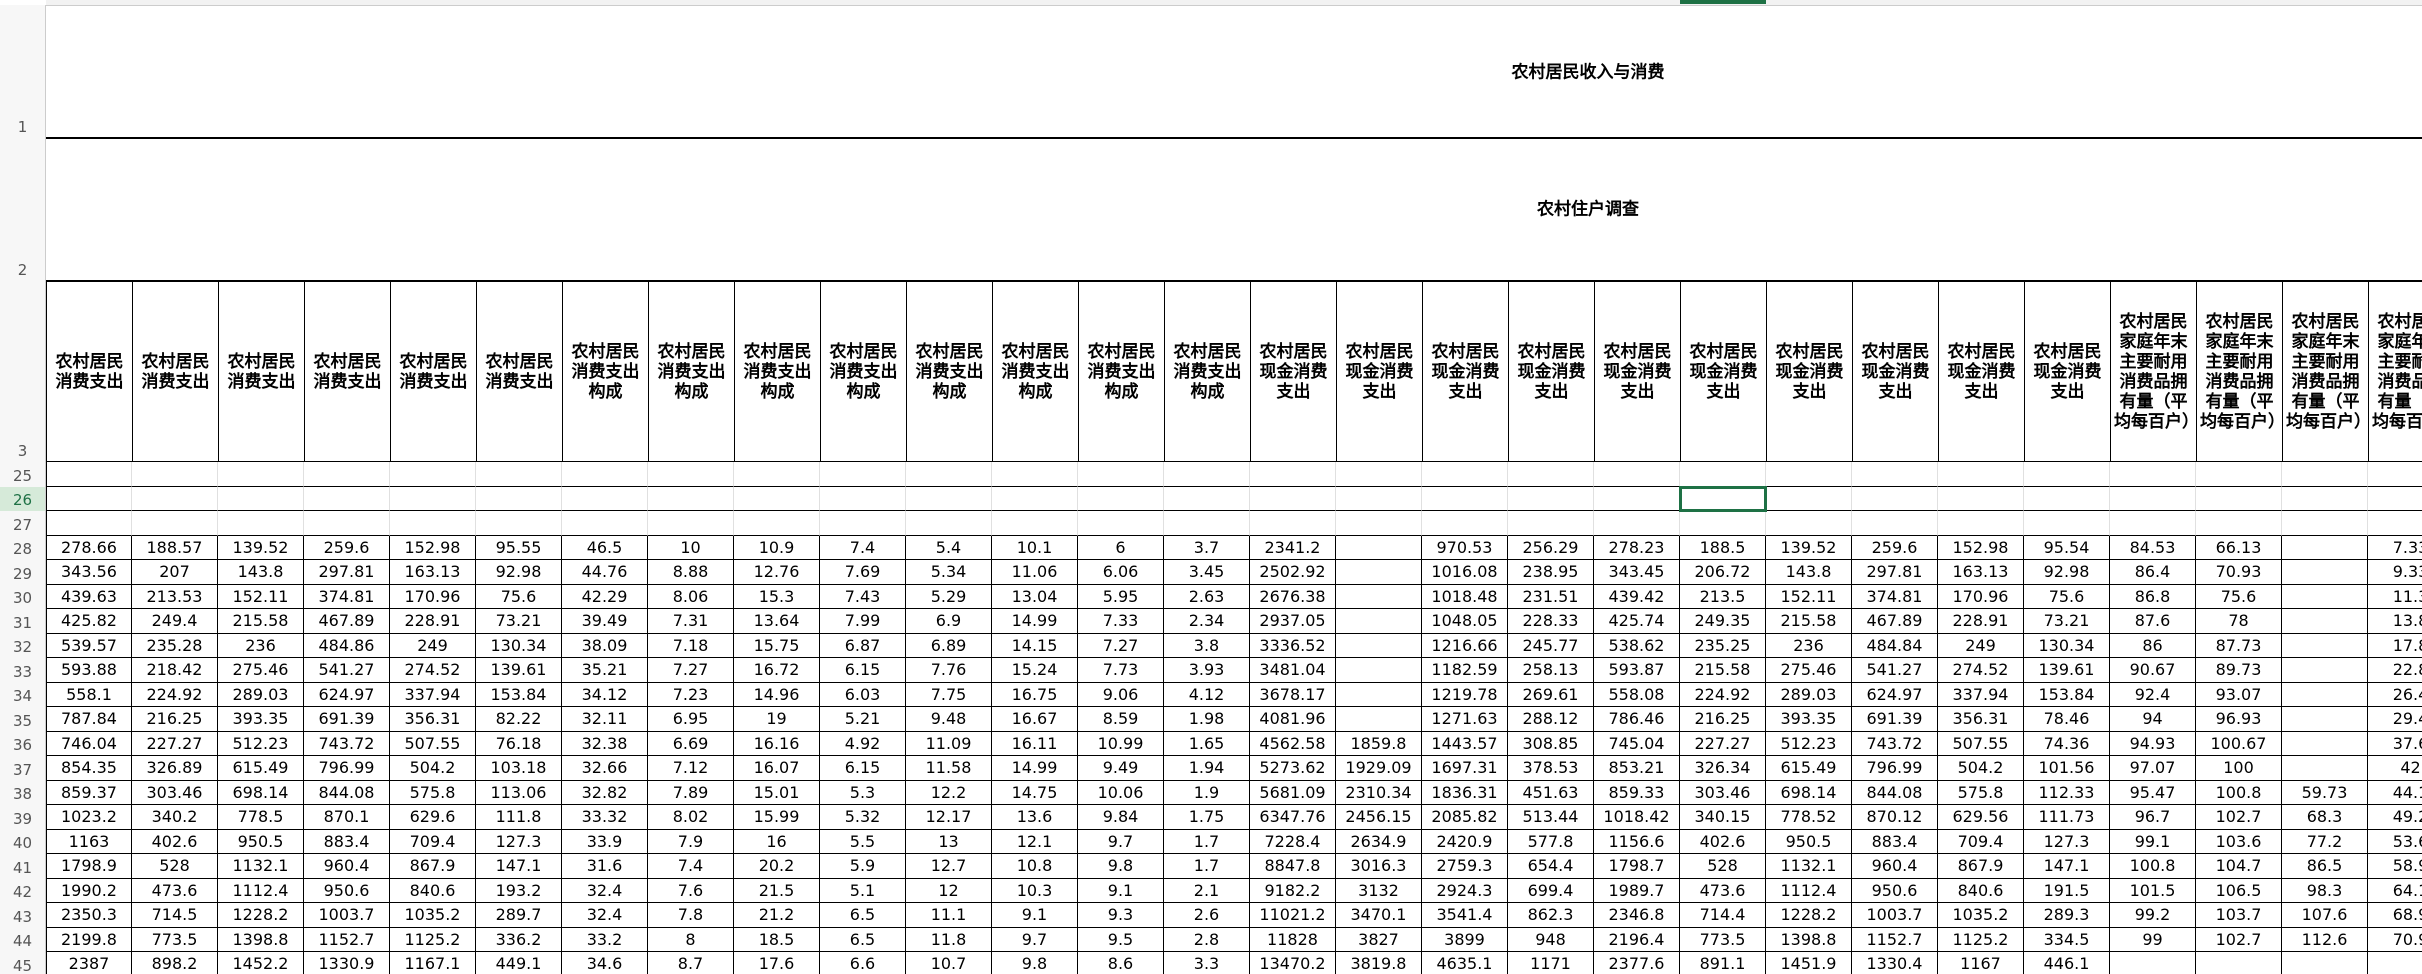  I want to click on cell: 101.56, so click(2067, 768).